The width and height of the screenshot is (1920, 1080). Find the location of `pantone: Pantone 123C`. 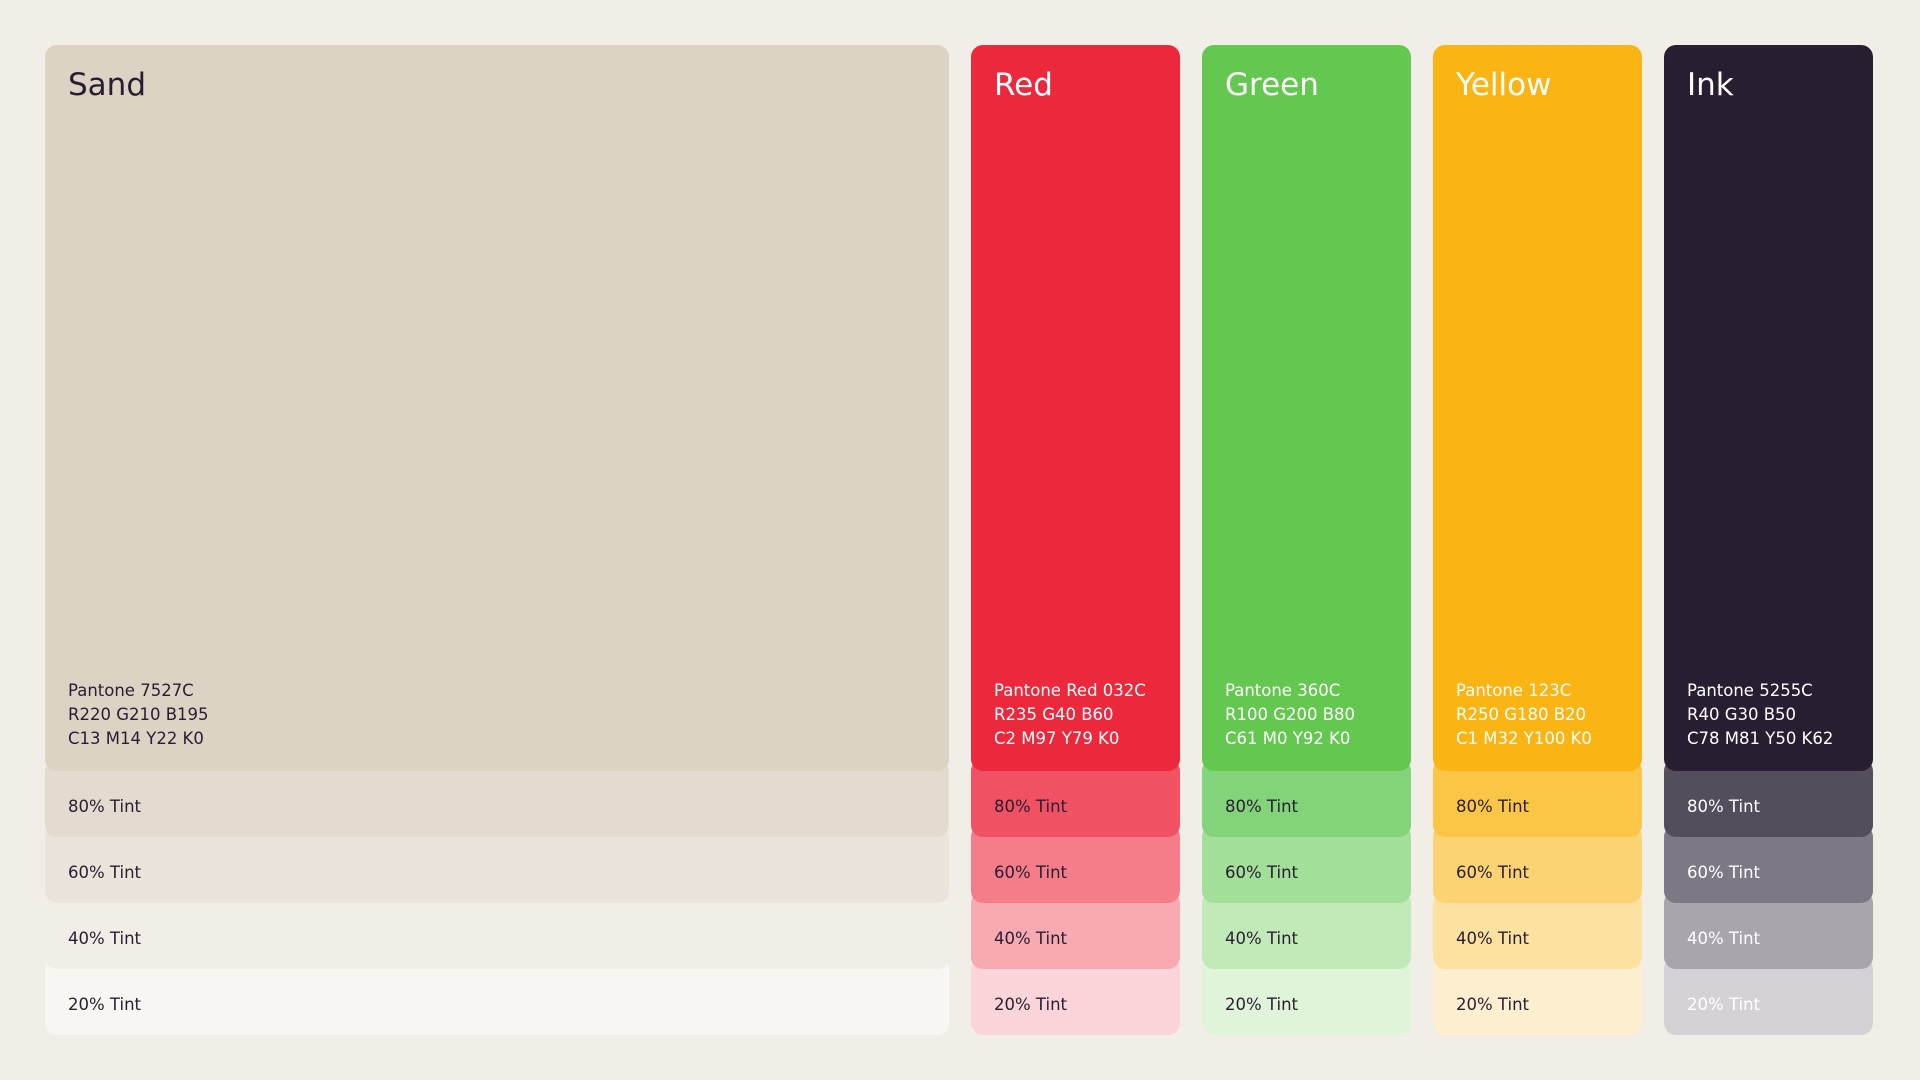

pantone: Pantone 123C is located at coordinates (1514, 690).